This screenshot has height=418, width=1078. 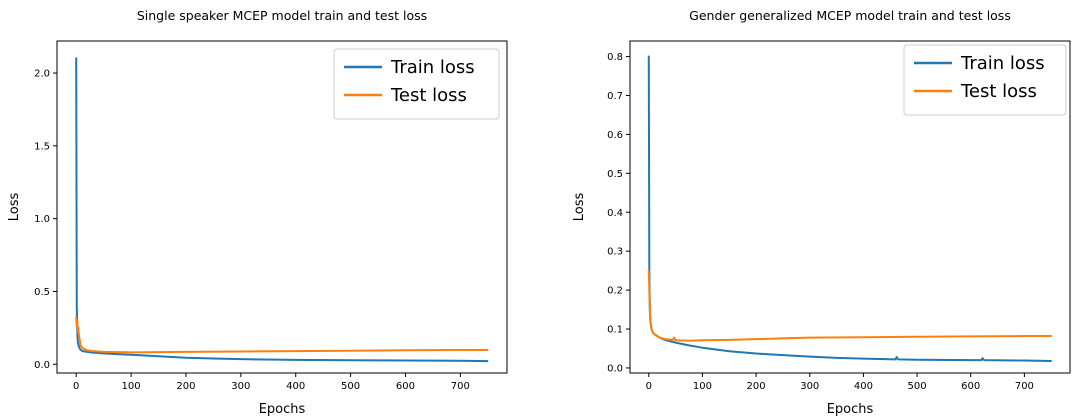 I want to click on chart2-x-tick-label: 500, so click(x=917, y=386).